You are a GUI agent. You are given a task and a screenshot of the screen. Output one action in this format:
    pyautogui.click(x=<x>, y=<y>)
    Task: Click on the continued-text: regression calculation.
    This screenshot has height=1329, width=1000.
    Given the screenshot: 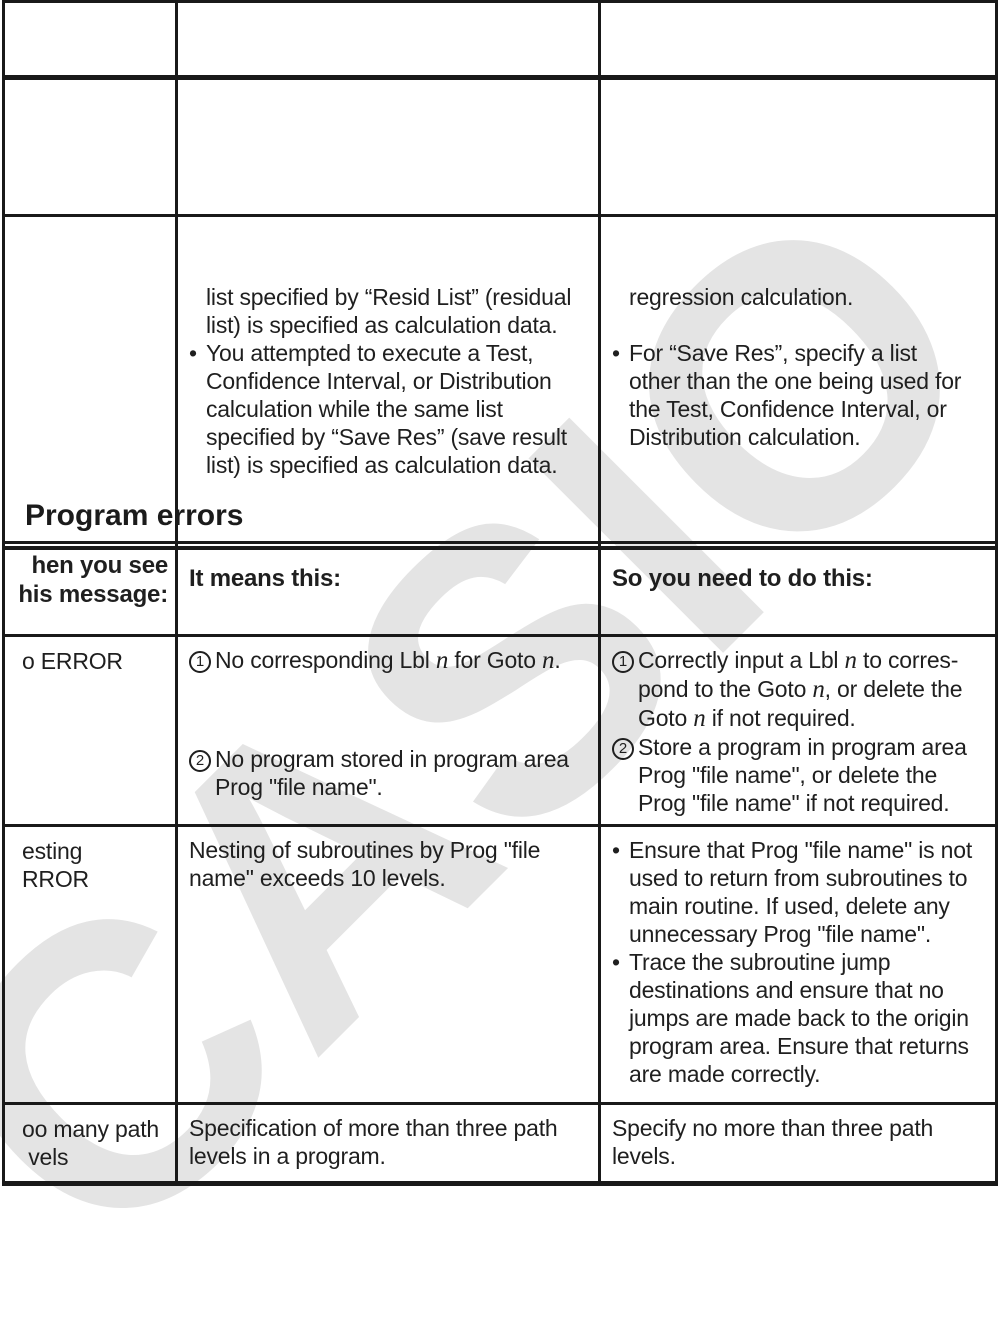 What is the action you would take?
    pyautogui.click(x=800, y=297)
    